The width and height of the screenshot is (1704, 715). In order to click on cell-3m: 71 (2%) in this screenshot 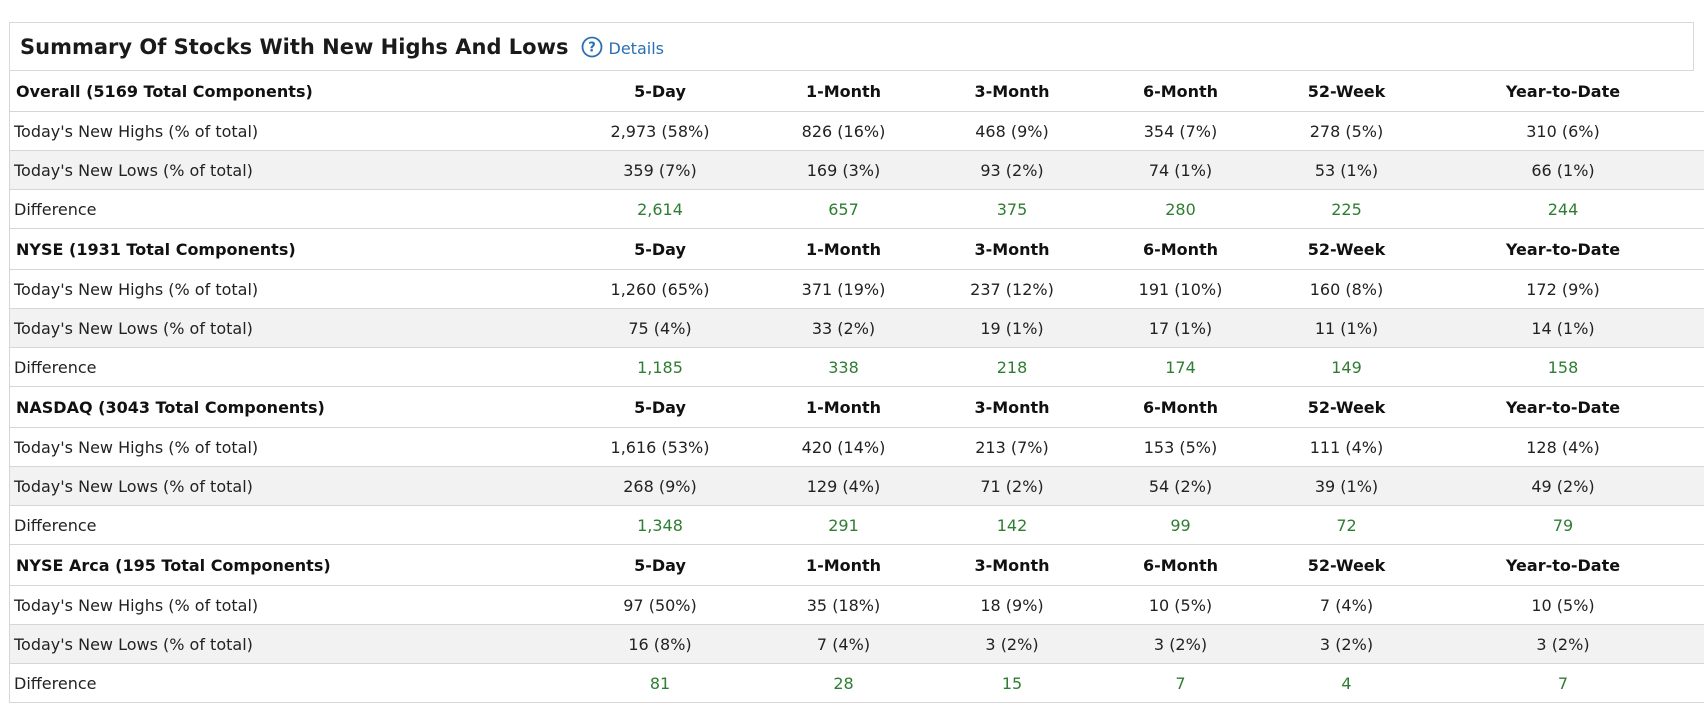, I will do `click(1012, 486)`.